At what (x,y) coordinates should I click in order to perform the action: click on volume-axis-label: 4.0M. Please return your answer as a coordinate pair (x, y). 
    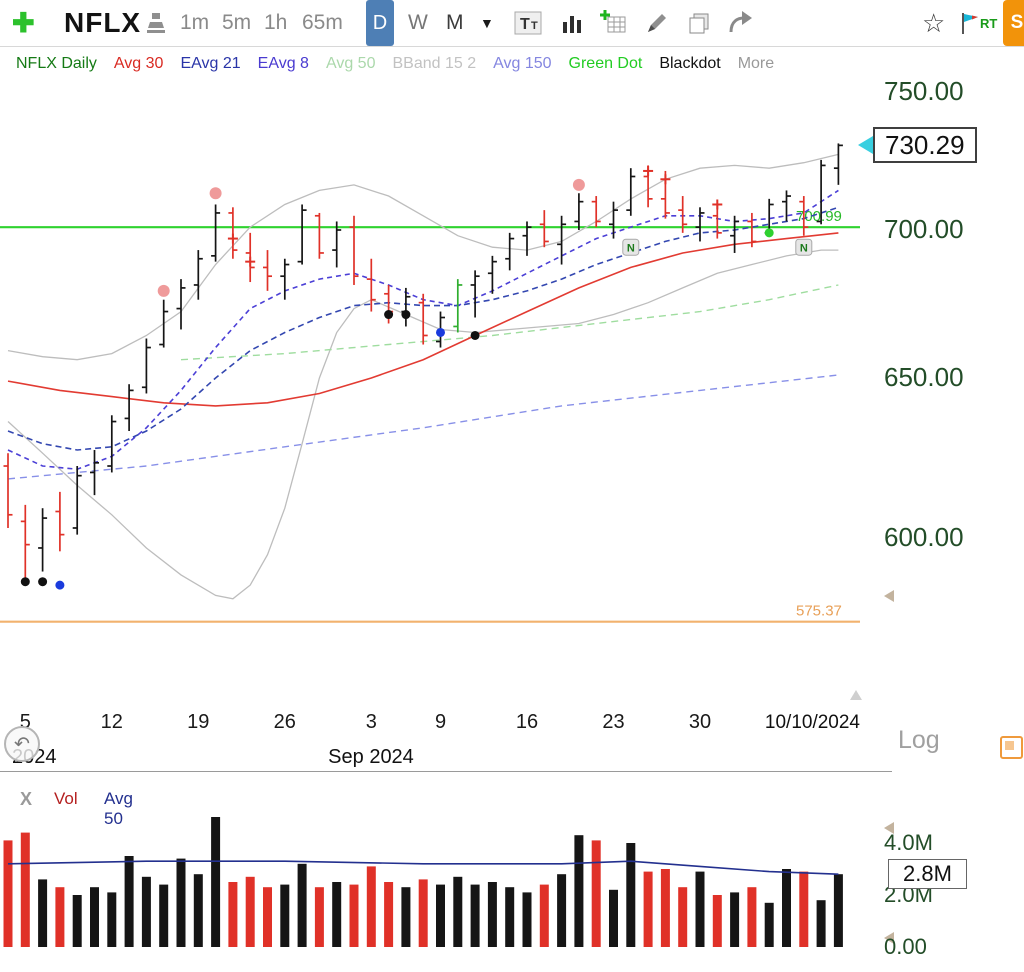
    Looking at the image, I should click on (908, 842).